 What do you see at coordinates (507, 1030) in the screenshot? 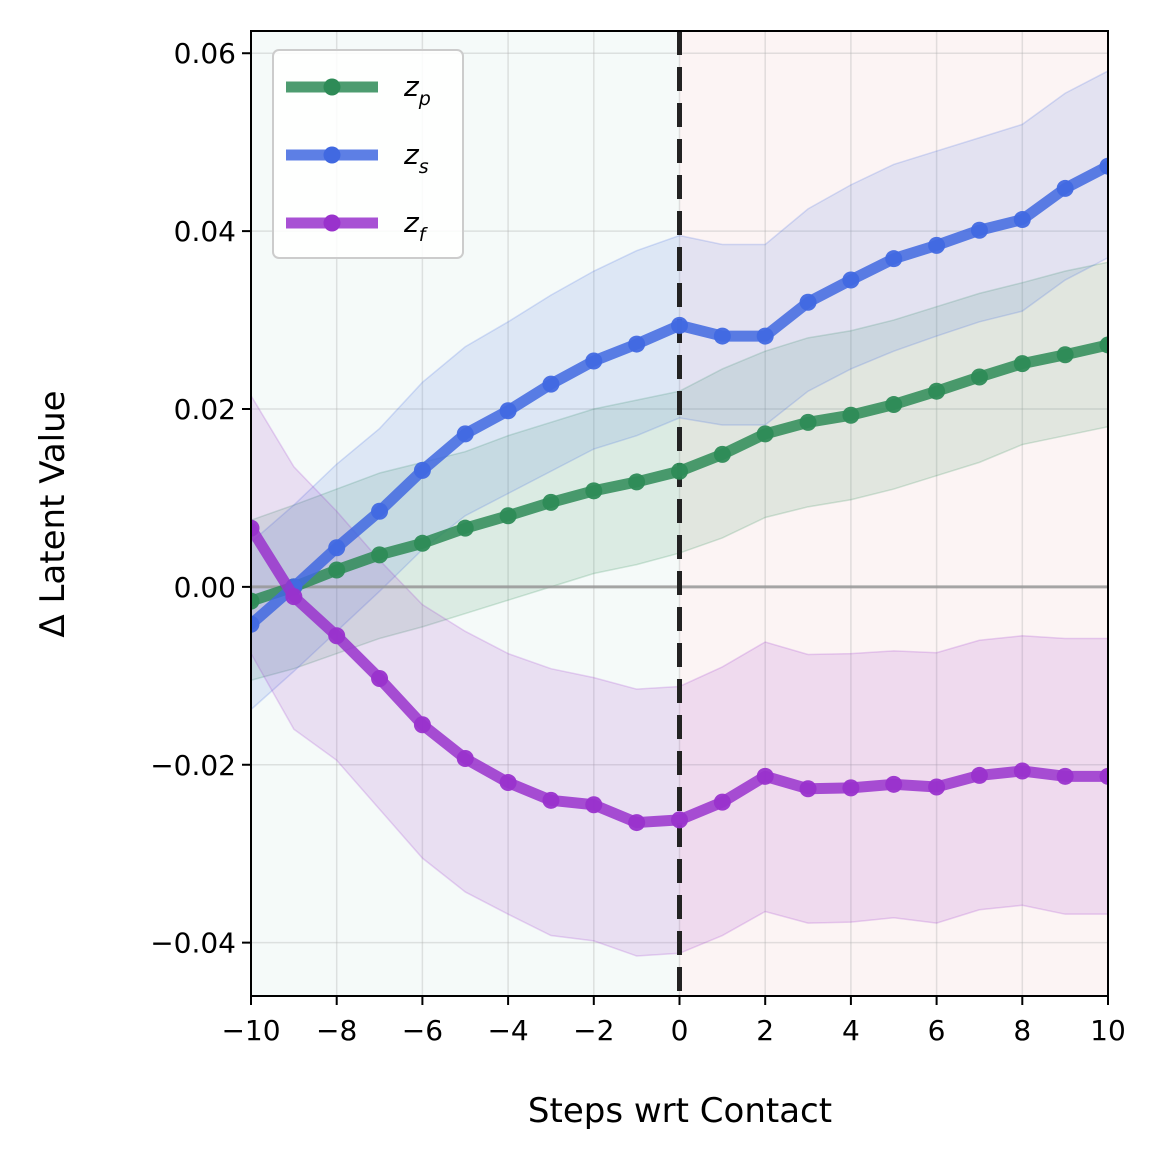
I see `x-tick-label: −4` at bounding box center [507, 1030].